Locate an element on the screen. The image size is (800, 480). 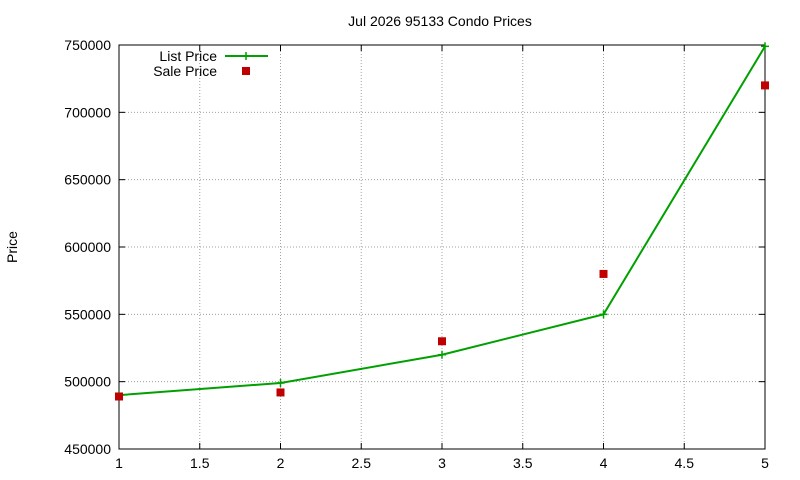
y-tick-label: 650000 is located at coordinates (87, 180).